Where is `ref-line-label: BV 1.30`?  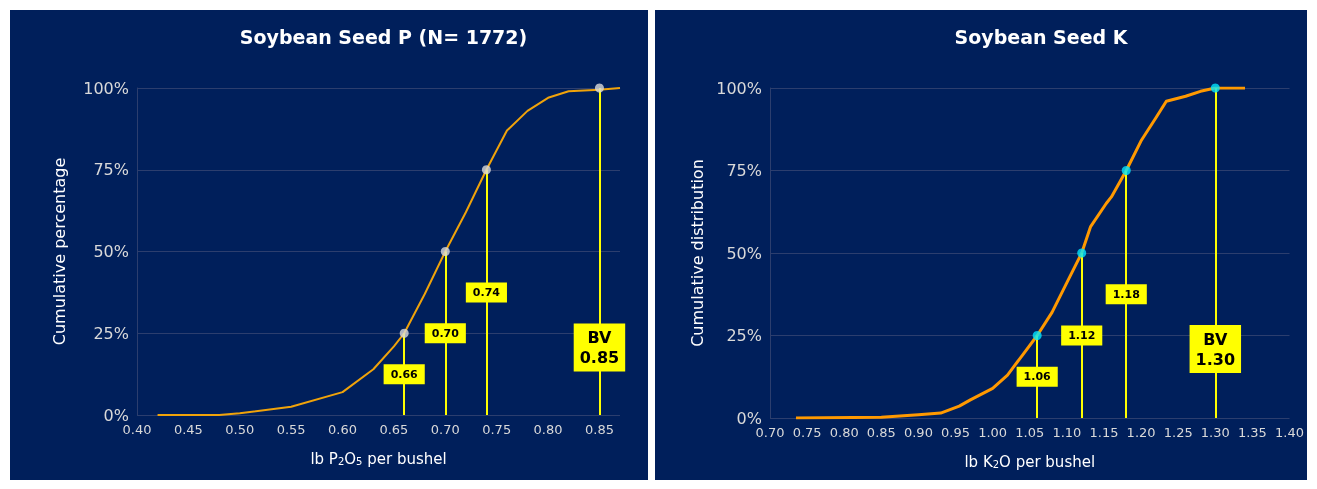
ref-line-label: BV 1.30 is located at coordinates (1215, 349).